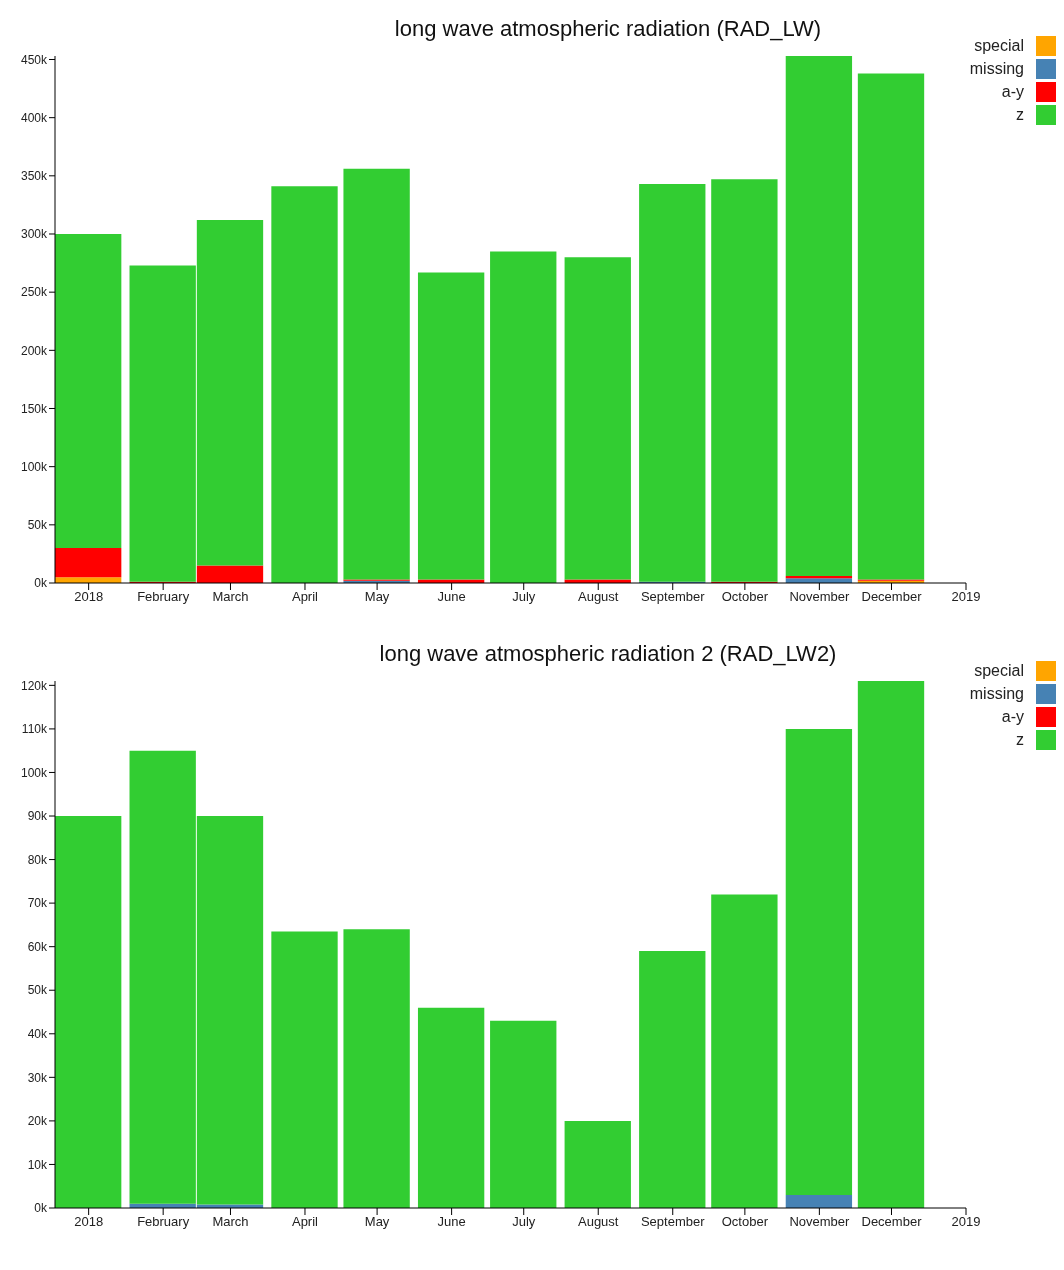 The image size is (1064, 1270). What do you see at coordinates (608, 28) in the screenshot?
I see `chart-title: long wave atmospheric radiation (RAD_LW)` at bounding box center [608, 28].